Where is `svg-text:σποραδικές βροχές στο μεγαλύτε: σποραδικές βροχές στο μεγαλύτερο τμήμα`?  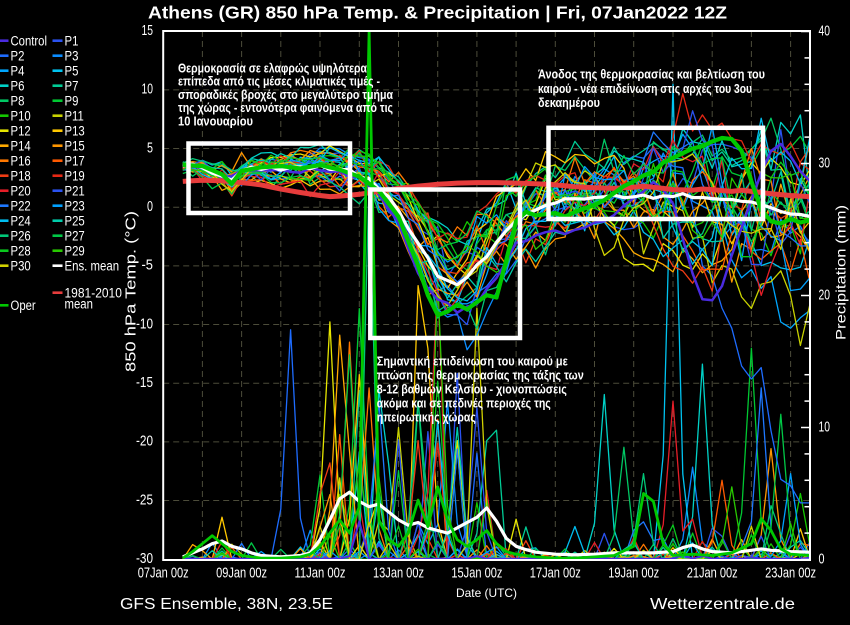 svg-text:σποραδικές βροχές στο μεγαλύτε: σποραδικές βροχές στο μεγαλύτερο τμήμα is located at coordinates (285, 95).